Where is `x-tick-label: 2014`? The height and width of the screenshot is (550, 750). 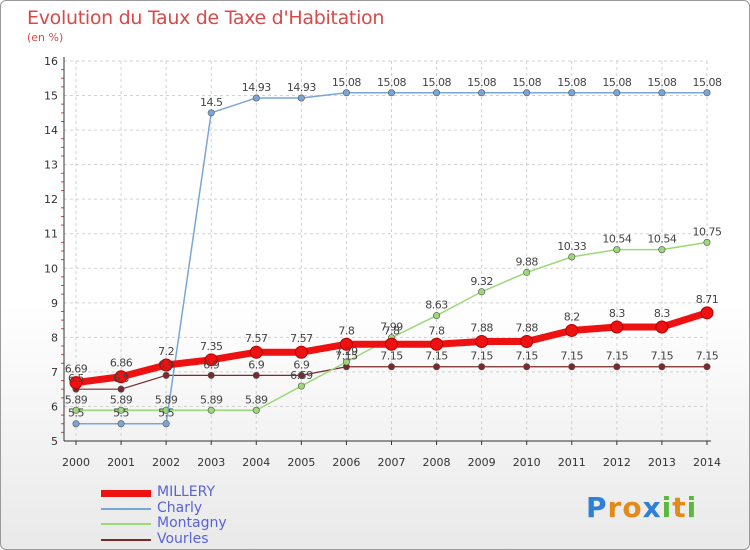
x-tick-label: 2014 is located at coordinates (707, 462).